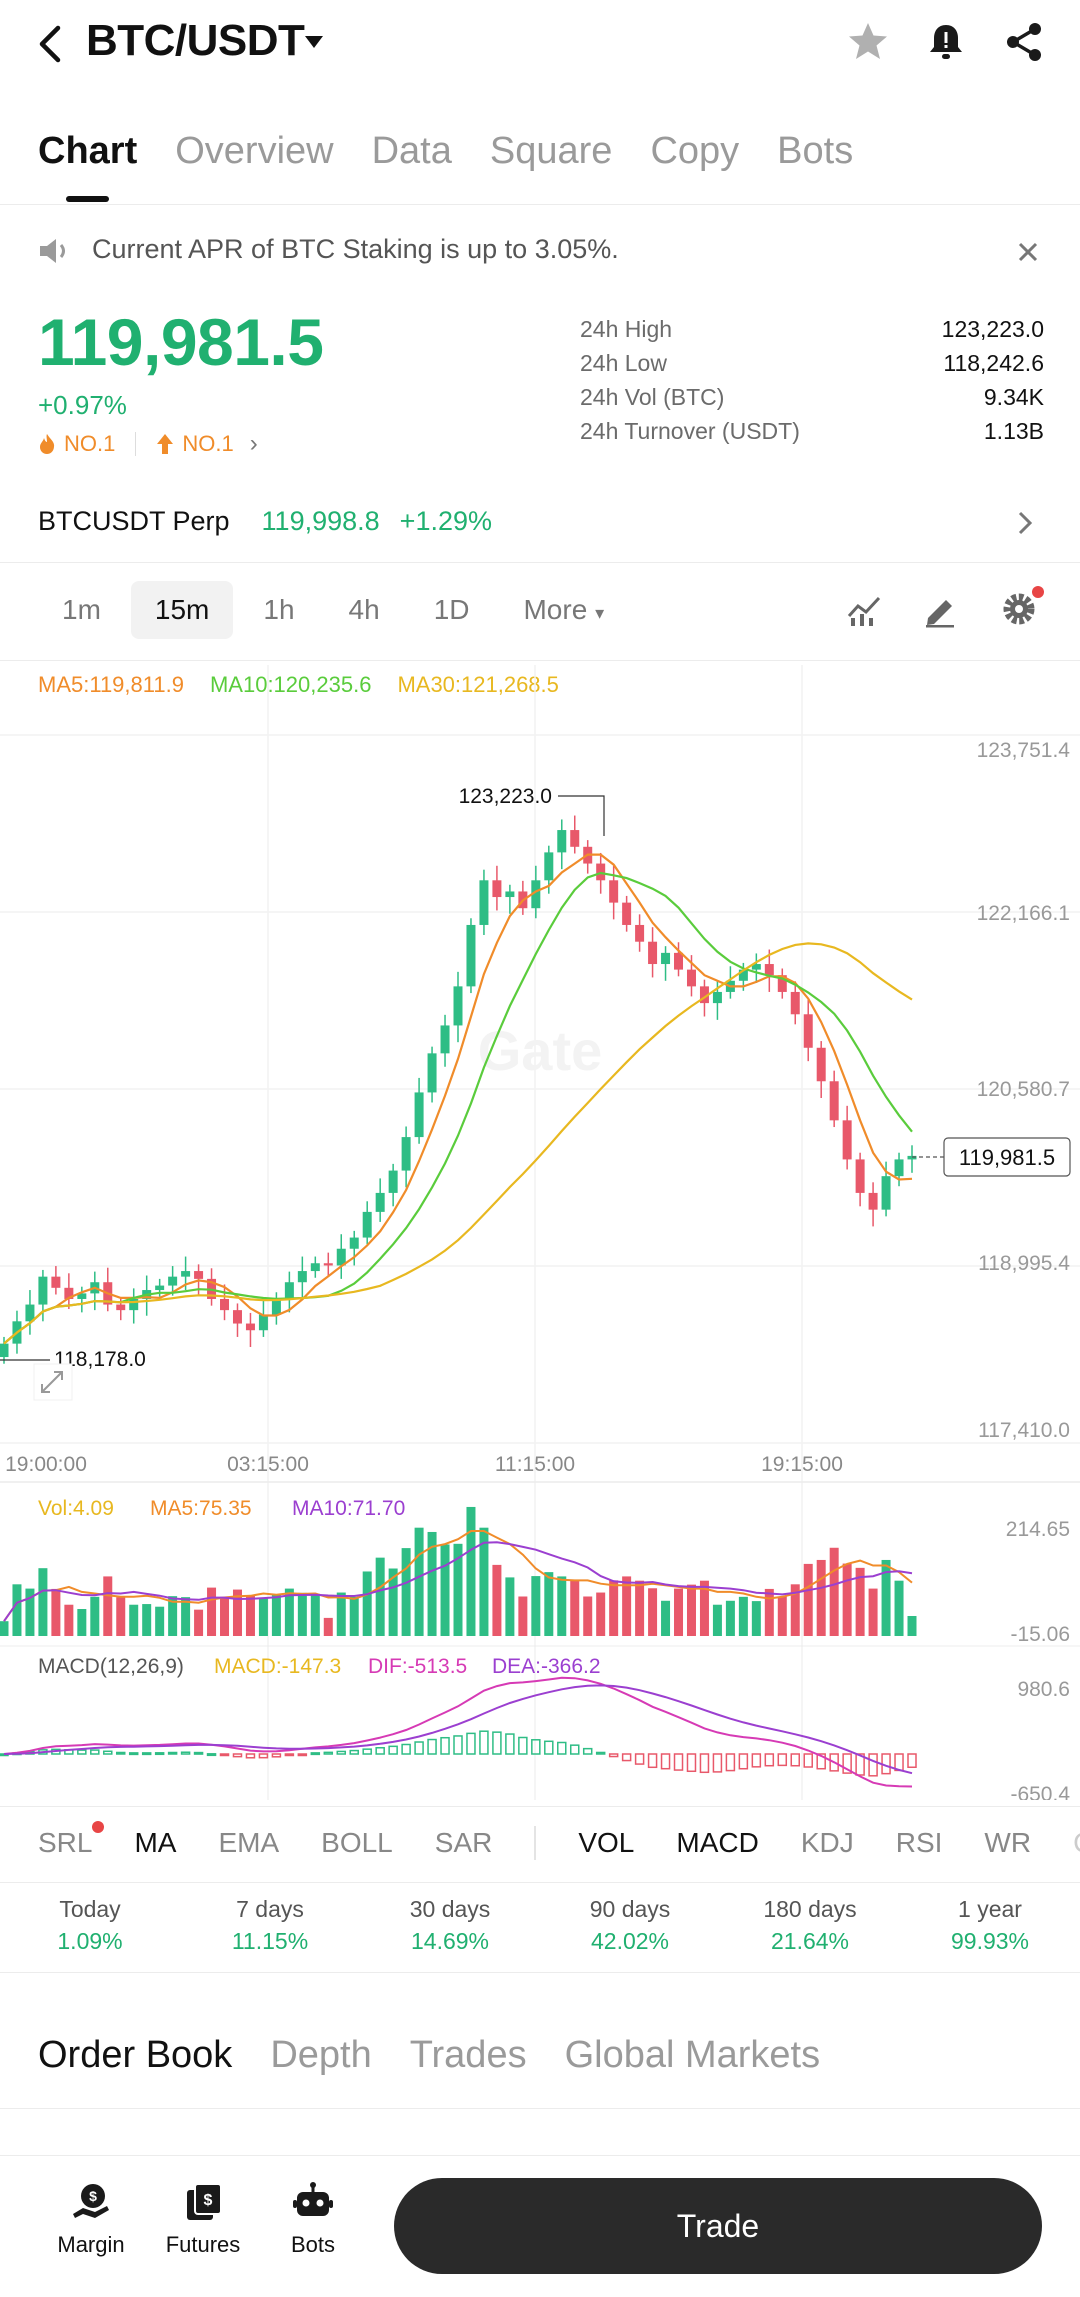 Image resolution: width=1080 pixels, height=2297 pixels. I want to click on nav-margin: $ Margin, so click(91, 2219).